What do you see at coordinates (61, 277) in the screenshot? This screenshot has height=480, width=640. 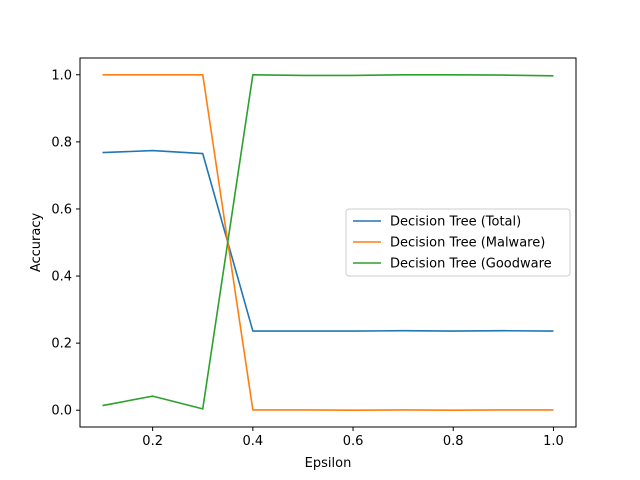 I see `y-tick-label: 0.4` at bounding box center [61, 277].